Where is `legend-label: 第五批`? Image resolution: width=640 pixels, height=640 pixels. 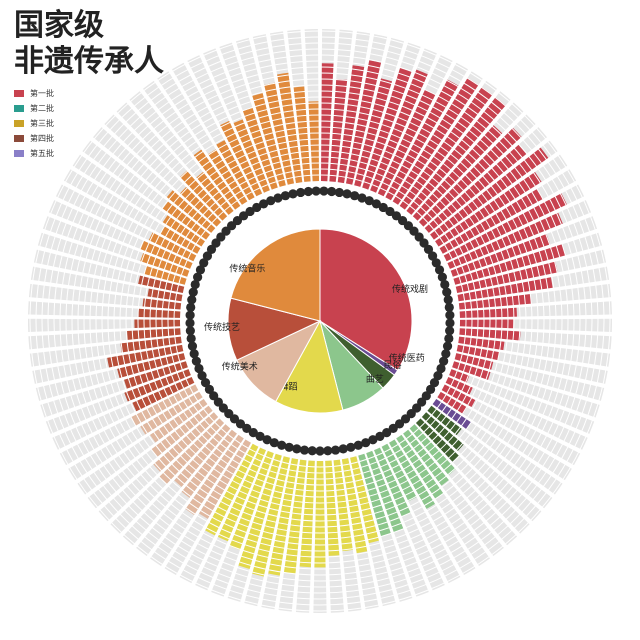
legend-label: 第五批 is located at coordinates (42, 153).